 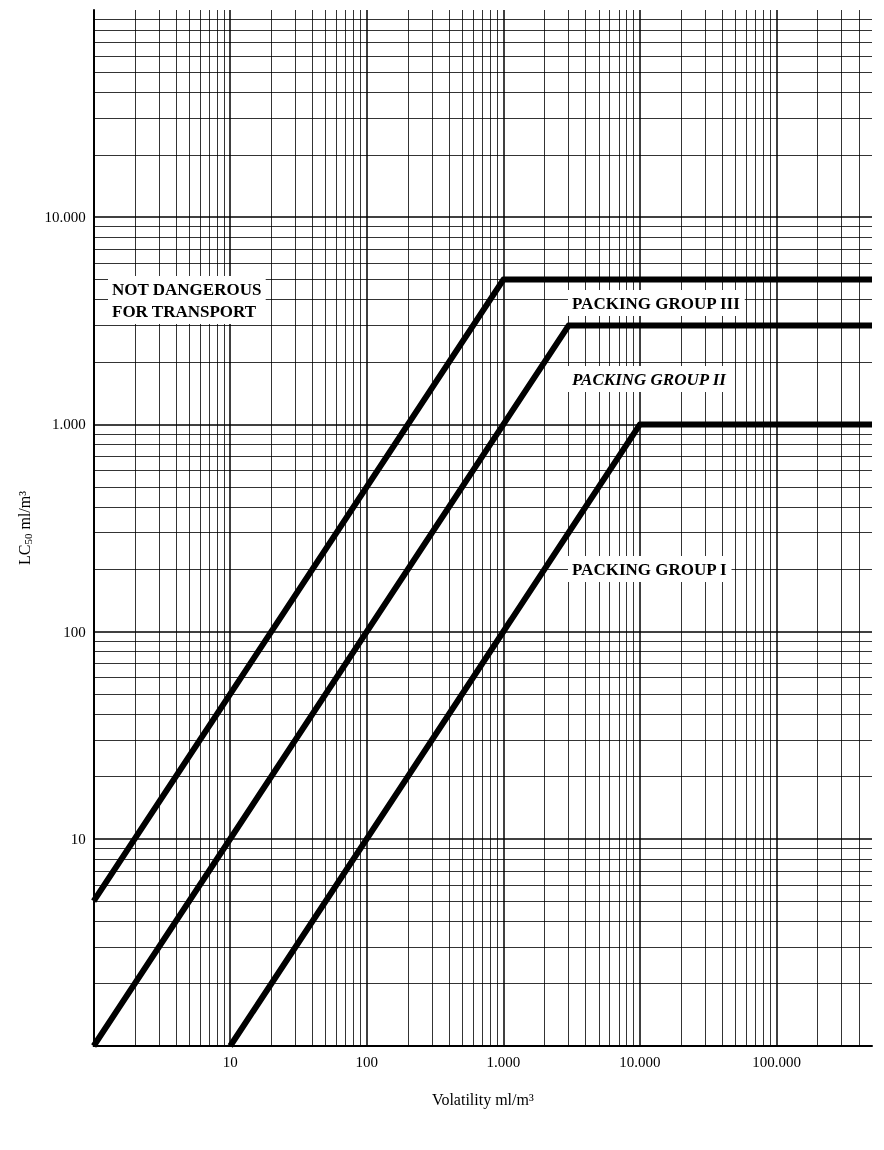 I want to click on annotation: PACKING GROUP II, so click(x=649, y=379).